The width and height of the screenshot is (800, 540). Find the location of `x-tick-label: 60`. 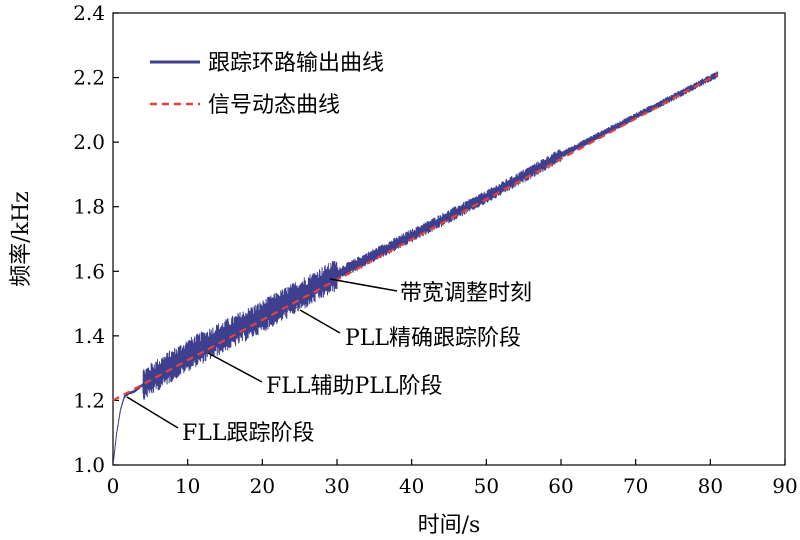

x-tick-label: 60 is located at coordinates (560, 486).